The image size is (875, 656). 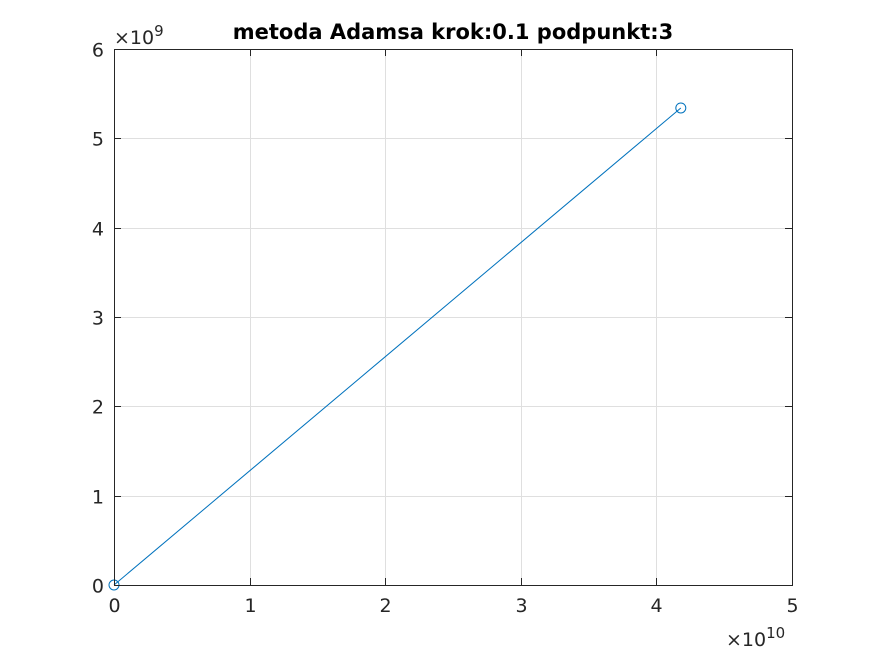 What do you see at coordinates (98, 408) in the screenshot?
I see `y-tick-label: 2` at bounding box center [98, 408].